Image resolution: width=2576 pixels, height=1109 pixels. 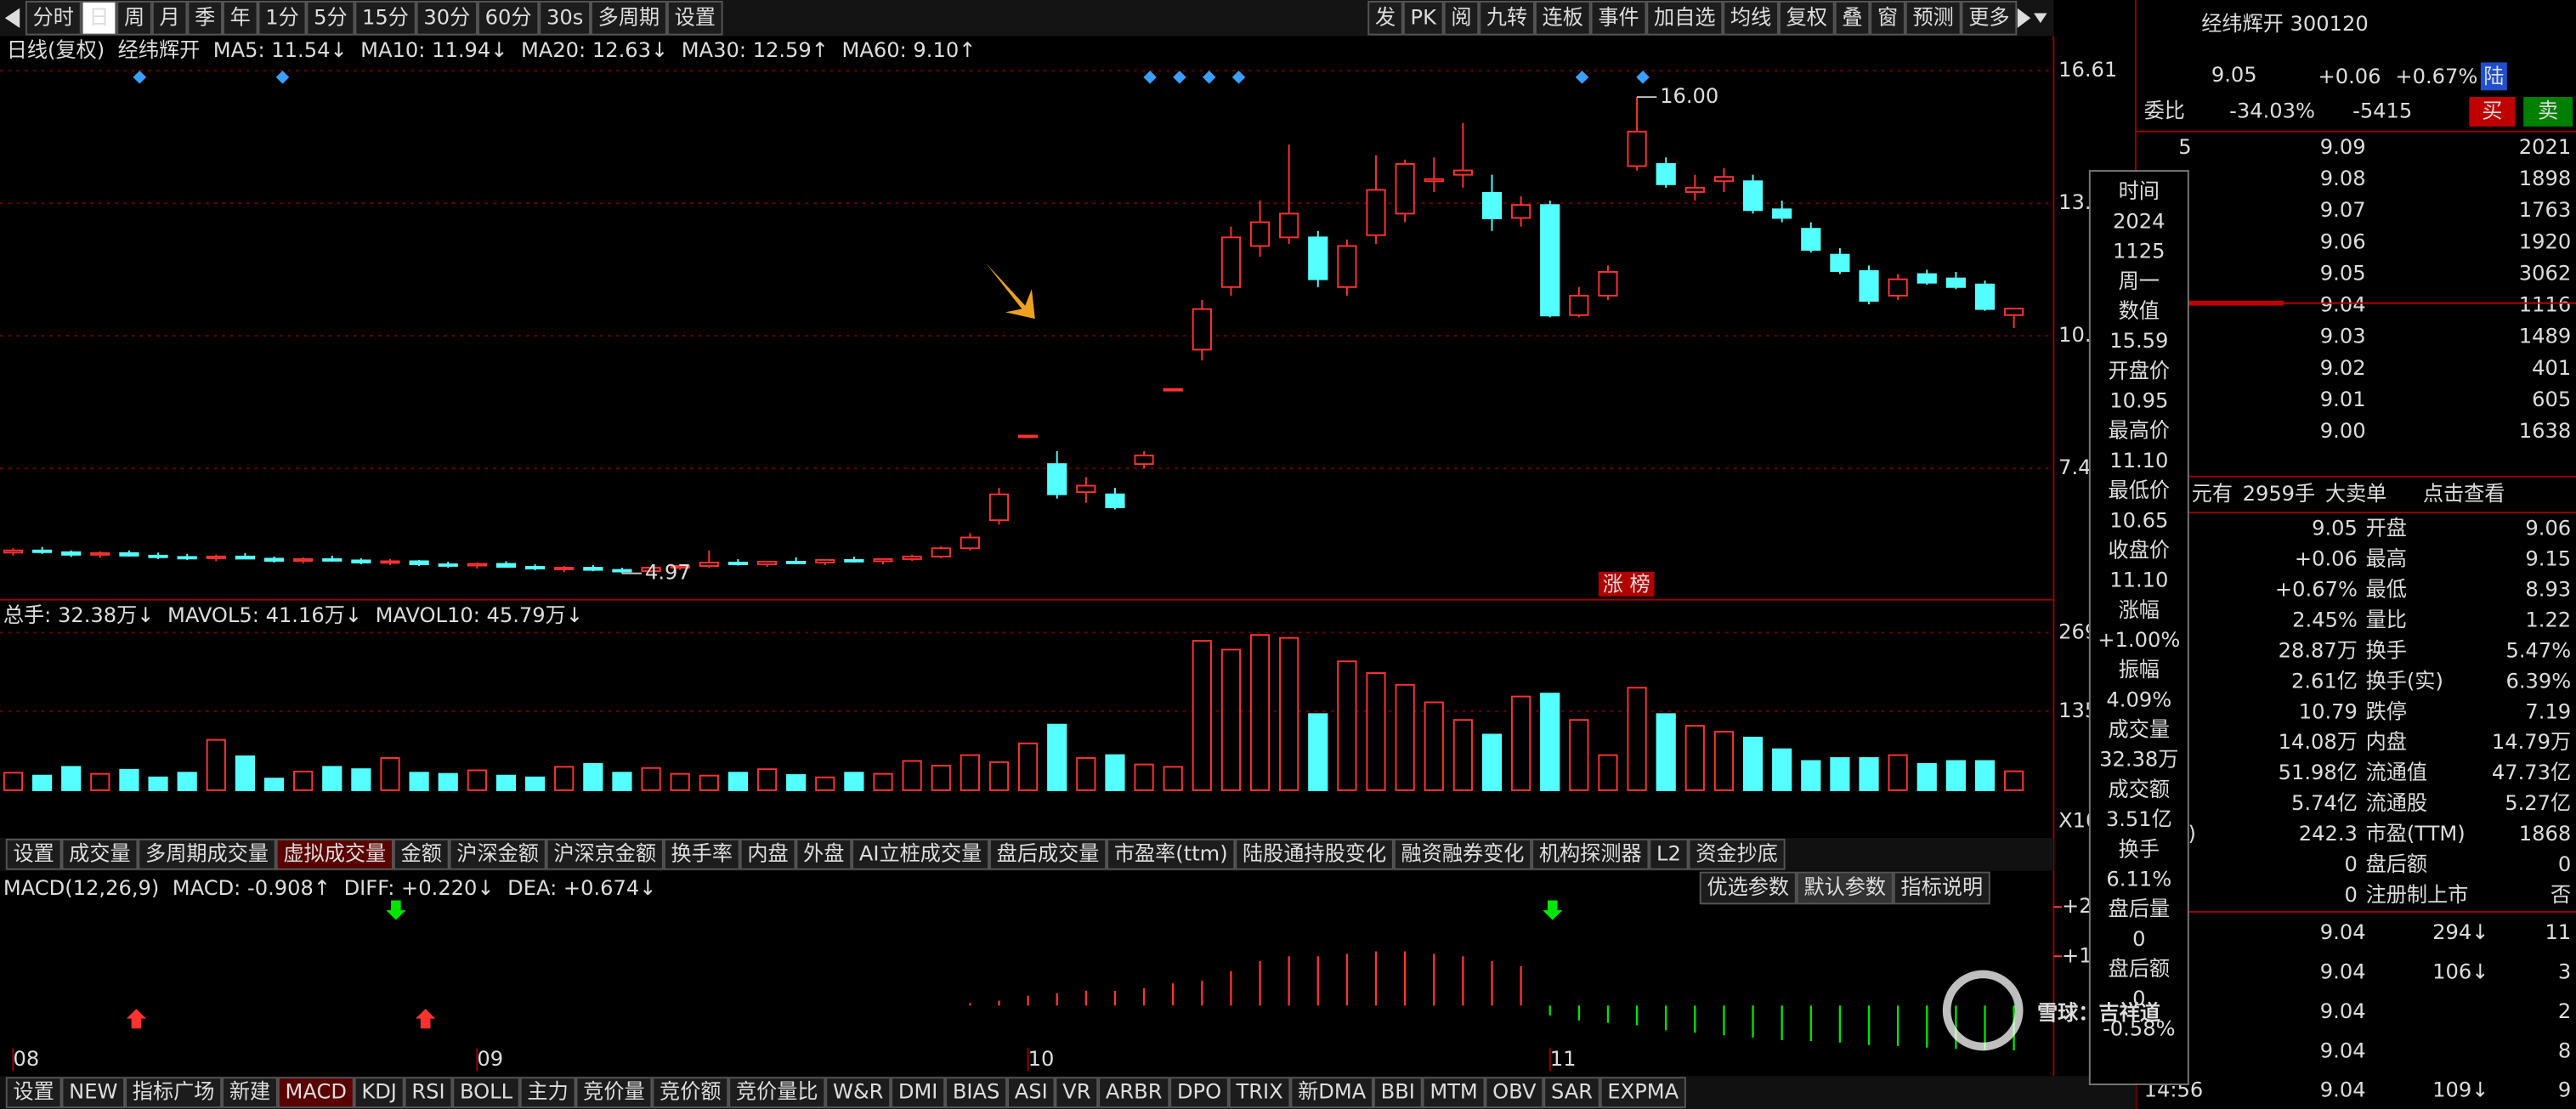 What do you see at coordinates (2386, 589) in the screenshot?
I see `stat-label: 最低` at bounding box center [2386, 589].